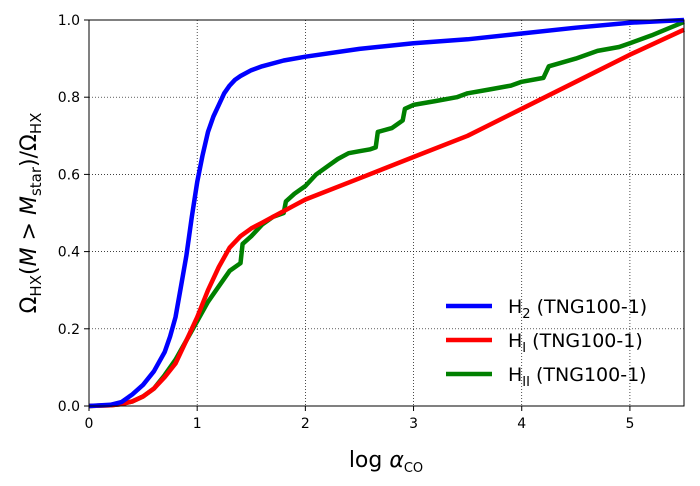 Image resolution: width=700 pixels, height=486 pixels. What do you see at coordinates (369, 460) in the screenshot?
I see `x-axis-label-main: log` at bounding box center [369, 460].